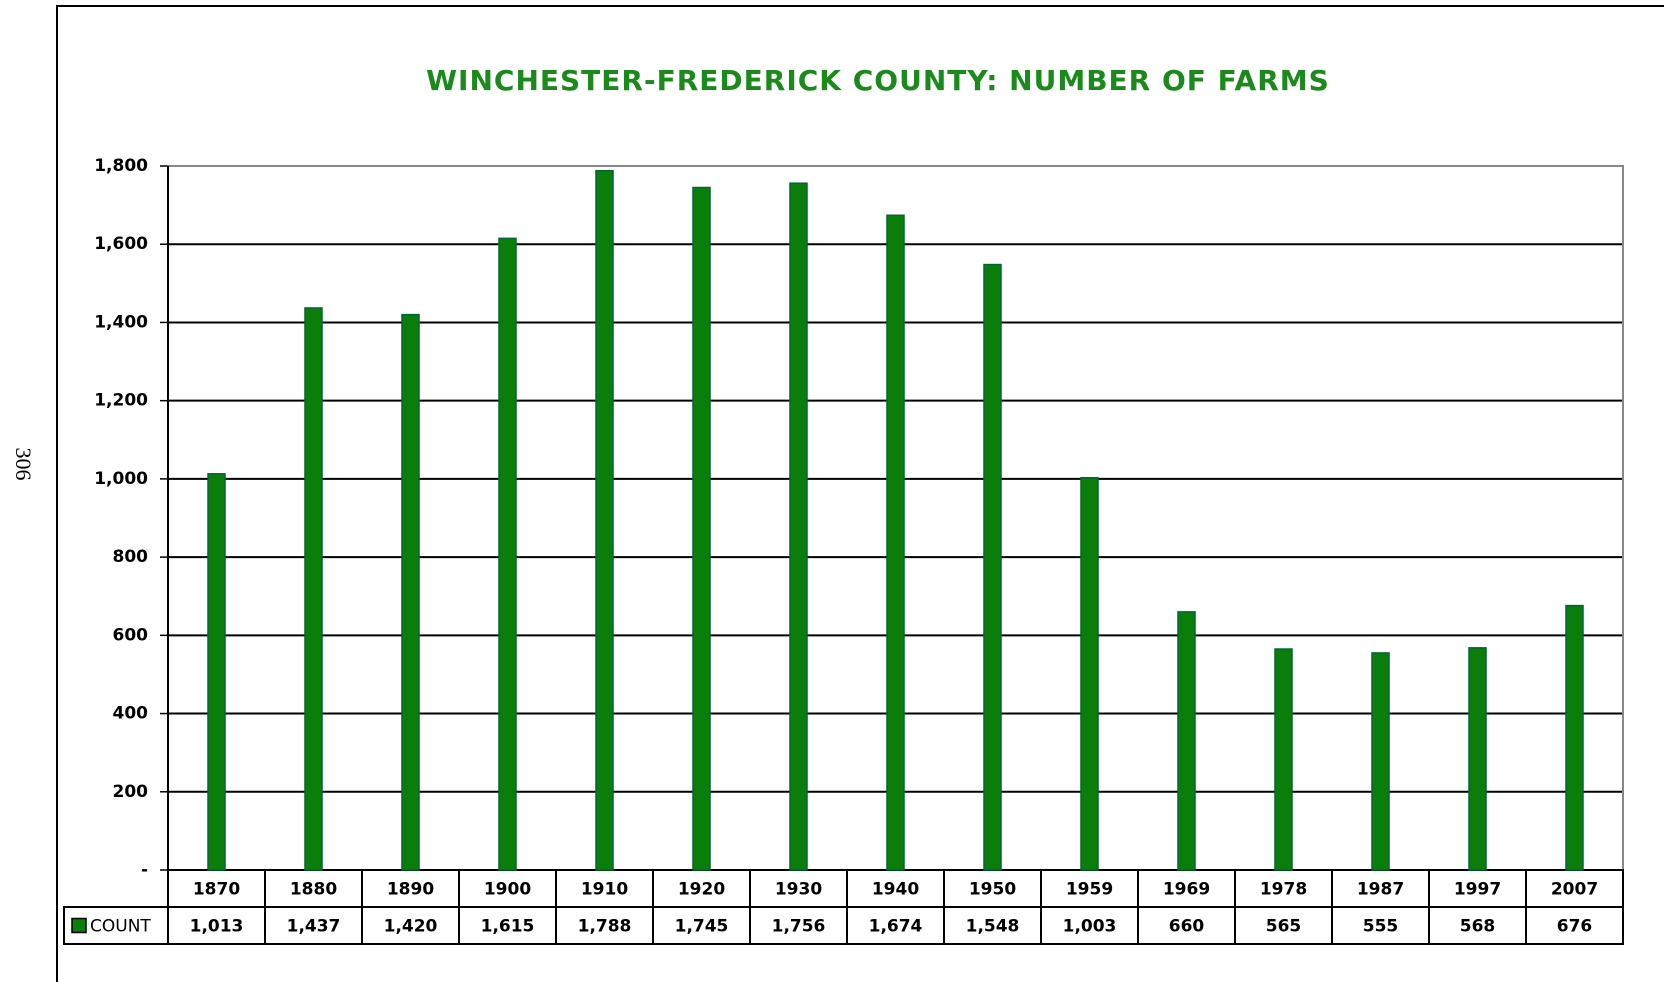  I want to click on x-tick-label: 1870, so click(216, 890).